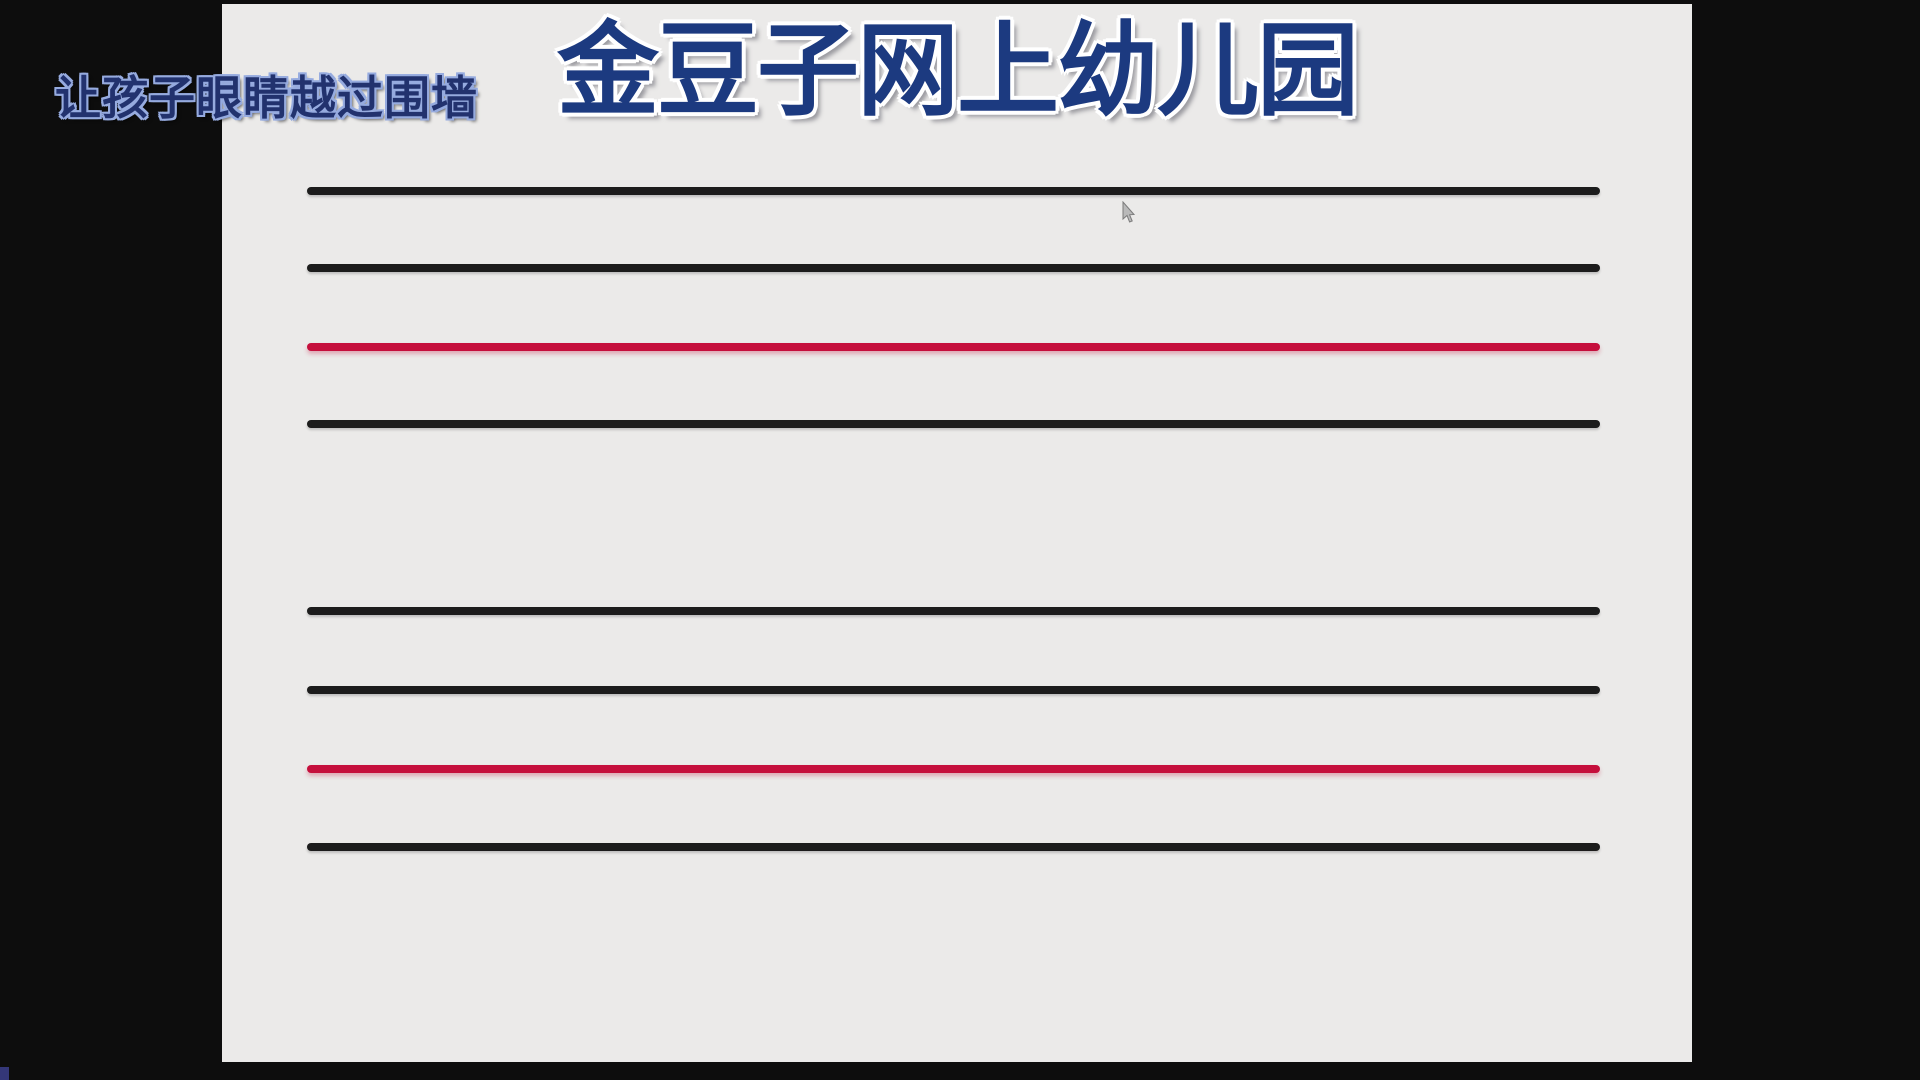  What do you see at coordinates (1128, 213) in the screenshot?
I see `mouse-cursor-icon` at bounding box center [1128, 213].